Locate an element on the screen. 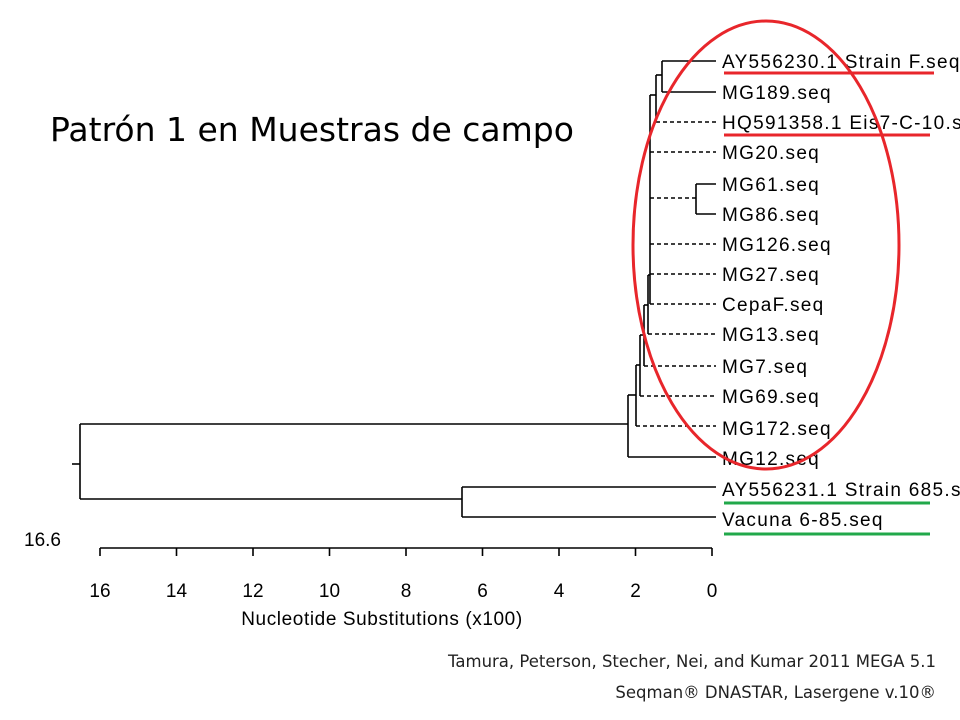  leaf-label: MG27.seq is located at coordinates (771, 275).